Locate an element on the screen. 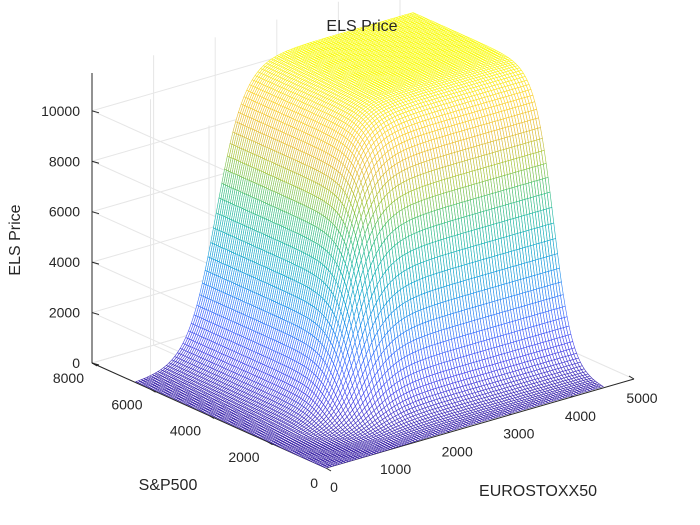 This screenshot has width=700, height=525. x-tick is located at coordinates (631, 377).